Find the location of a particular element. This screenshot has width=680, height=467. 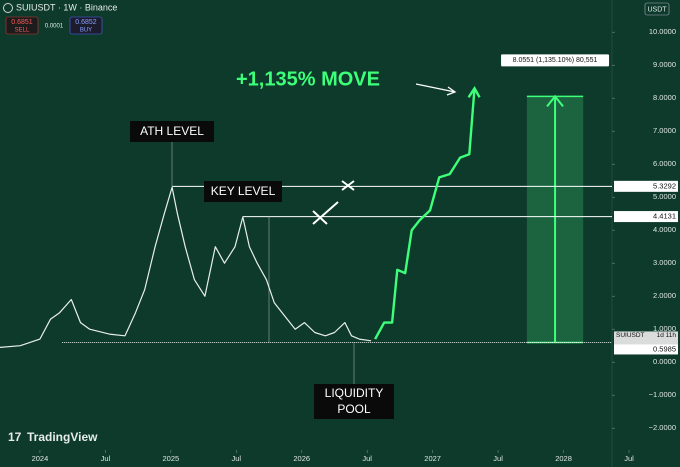

measure-arrow is located at coordinates (555, 218).